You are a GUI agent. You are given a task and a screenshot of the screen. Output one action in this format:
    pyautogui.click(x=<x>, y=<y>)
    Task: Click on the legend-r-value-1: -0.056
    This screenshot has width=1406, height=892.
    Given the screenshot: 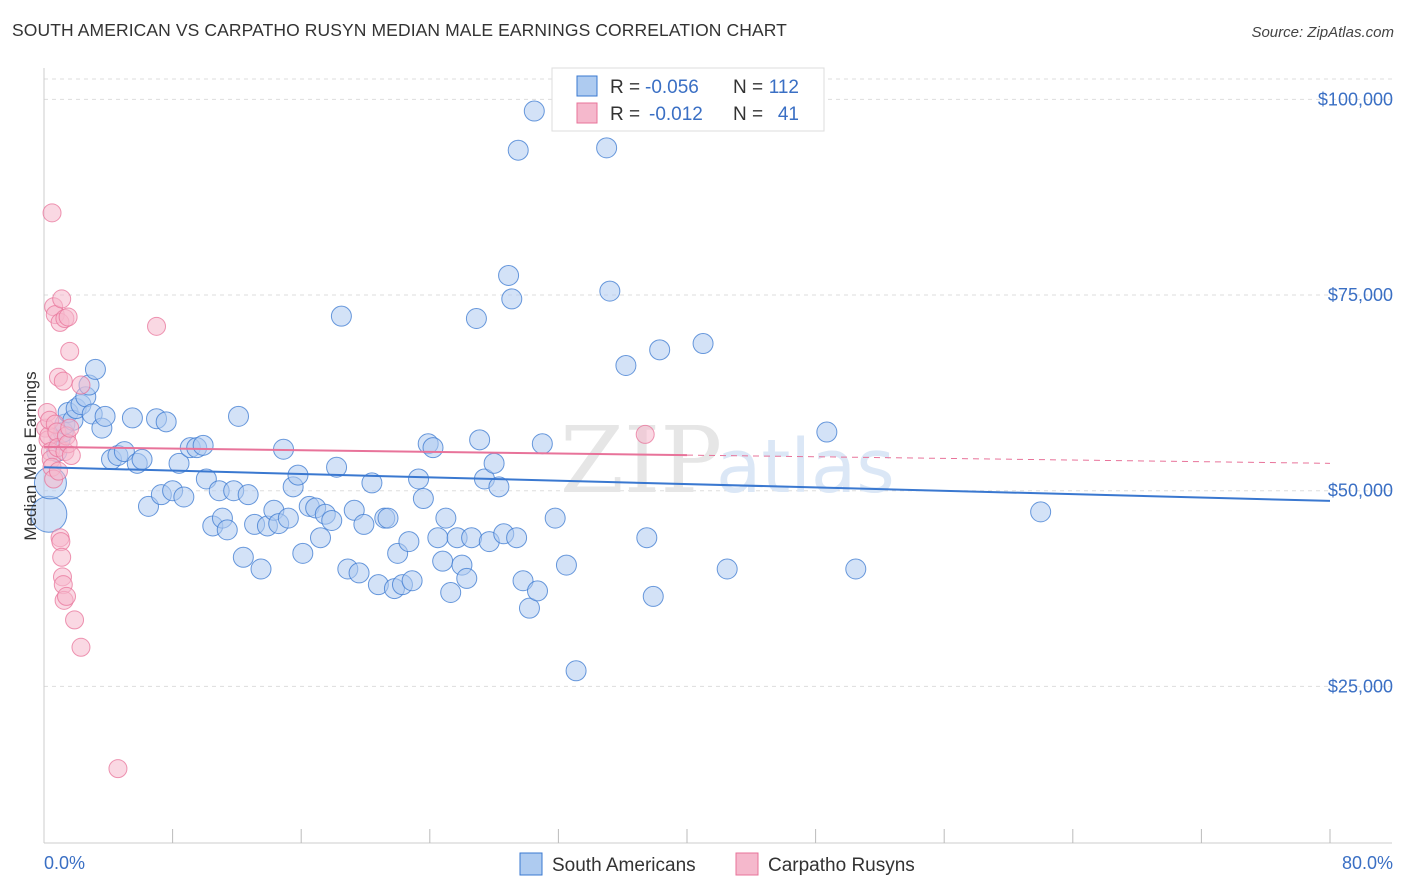 What is the action you would take?
    pyautogui.click(x=672, y=87)
    